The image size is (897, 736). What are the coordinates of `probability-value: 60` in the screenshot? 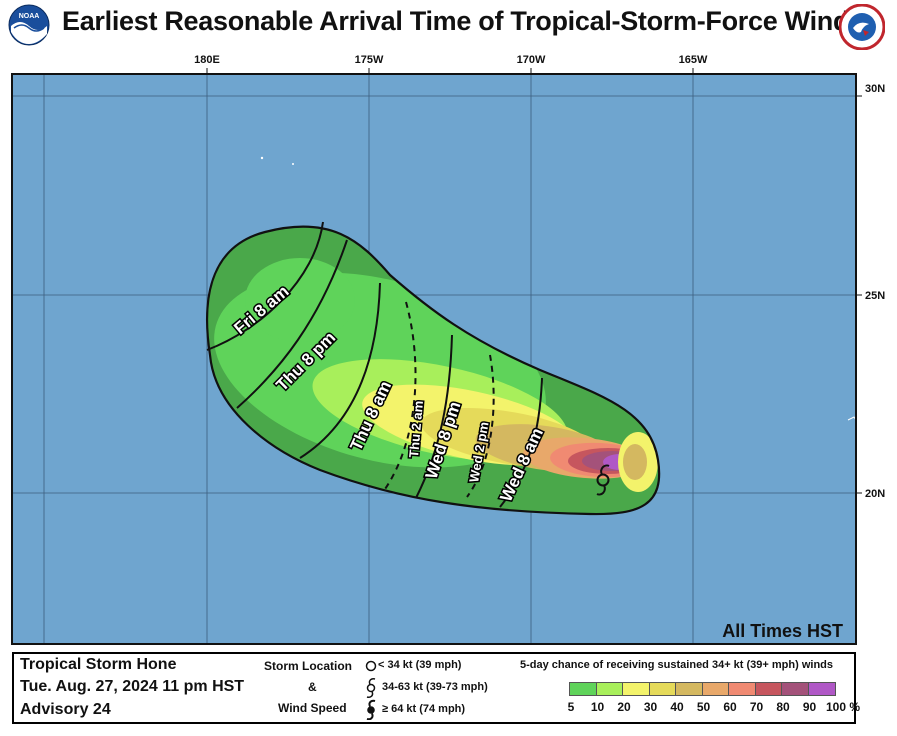 It's located at (730, 707).